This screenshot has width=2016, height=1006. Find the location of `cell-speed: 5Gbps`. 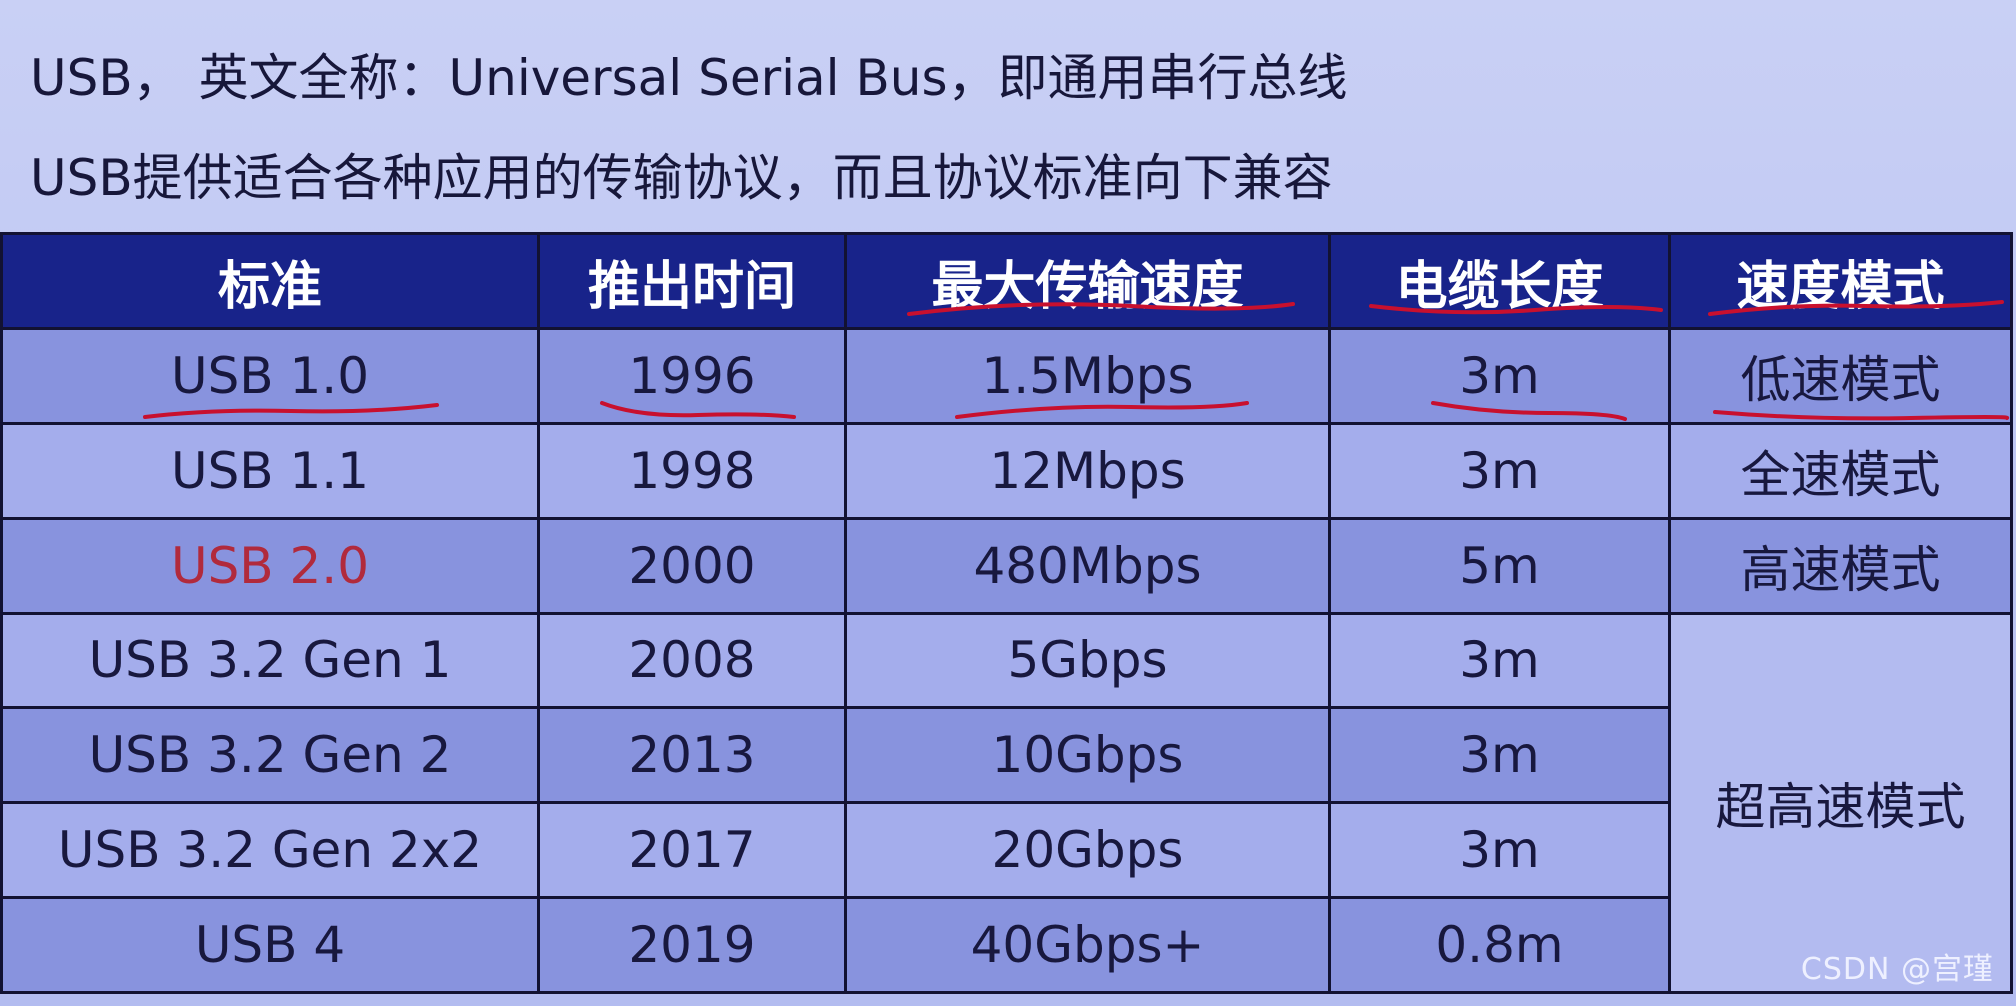

cell-speed: 5Gbps is located at coordinates (1087, 660).